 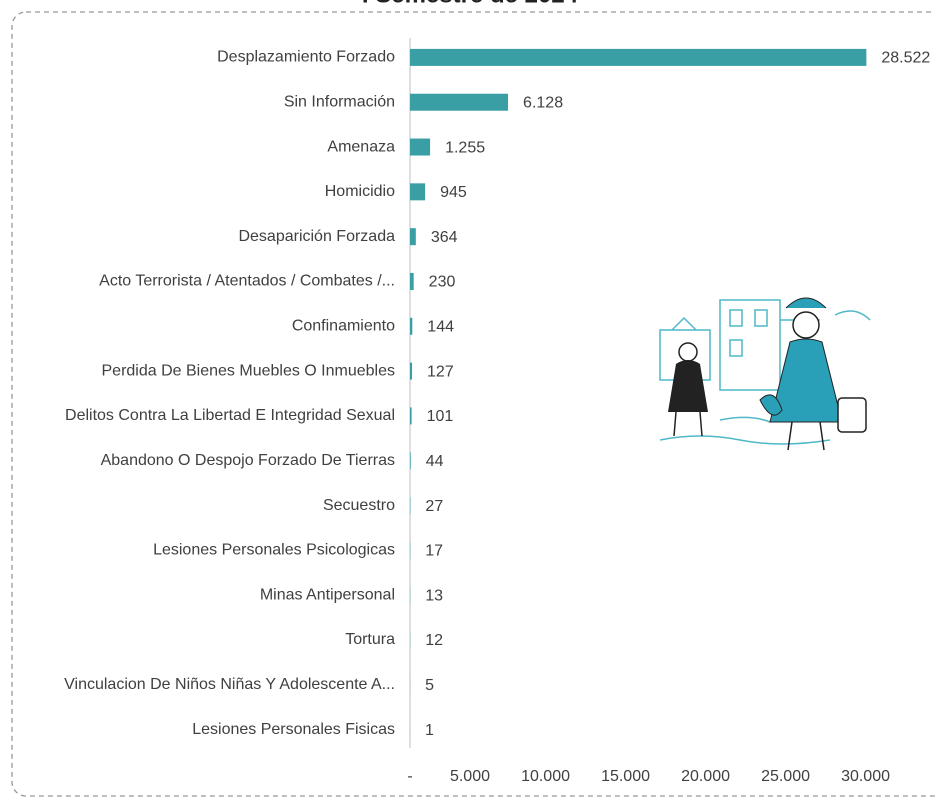 What do you see at coordinates (435, 461) in the screenshot?
I see `value-label: 44` at bounding box center [435, 461].